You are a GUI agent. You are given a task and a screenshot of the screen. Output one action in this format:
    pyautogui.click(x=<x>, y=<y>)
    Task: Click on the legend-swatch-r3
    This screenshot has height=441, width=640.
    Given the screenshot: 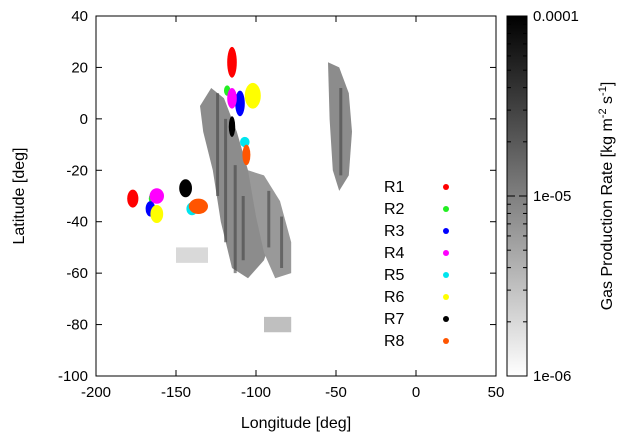 What is the action you would take?
    pyautogui.click(x=446, y=231)
    